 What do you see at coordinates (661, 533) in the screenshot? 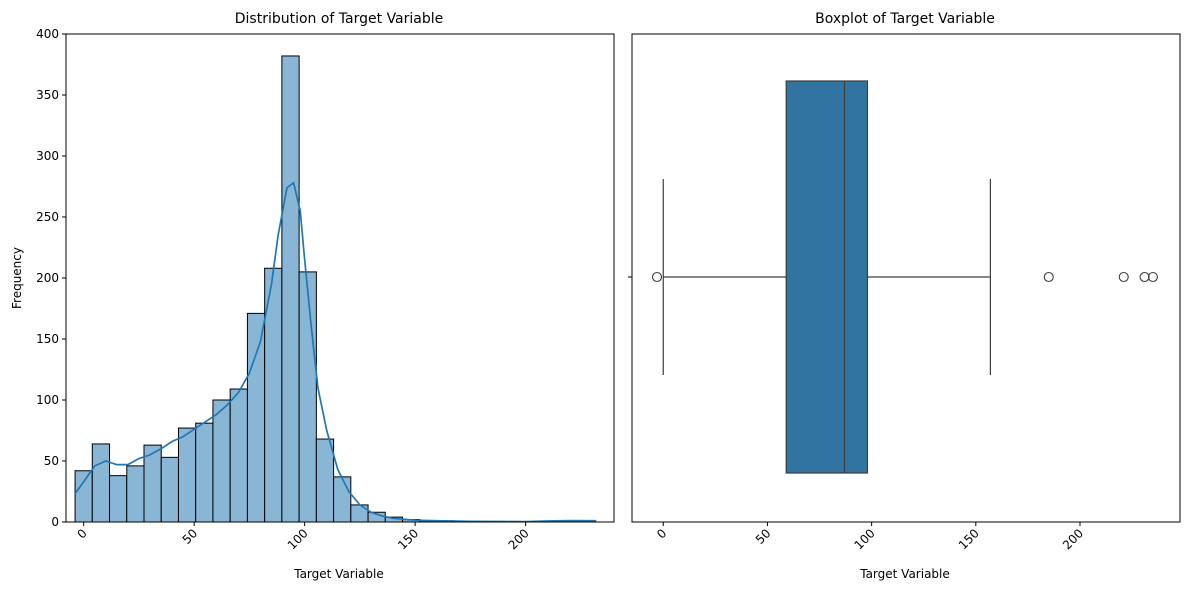
I see `boxplot-x-tick-label: 0` at bounding box center [661, 533].